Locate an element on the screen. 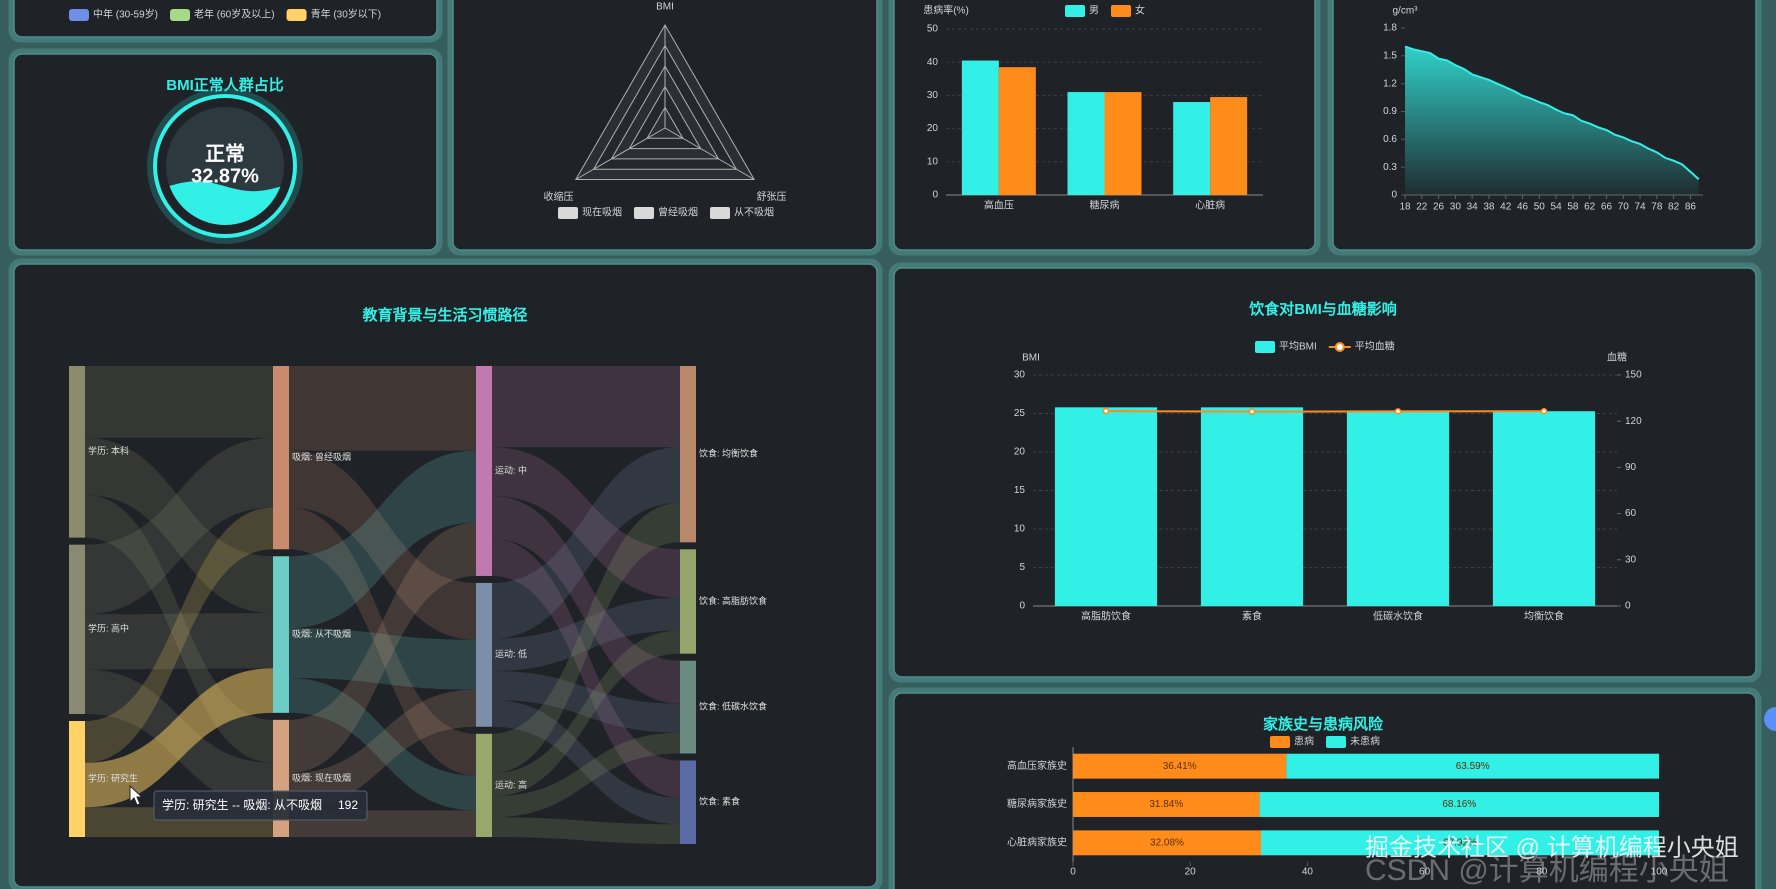 Image resolution: width=1776 pixels, height=889 pixels. gauge-halo is located at coordinates (225, 166).